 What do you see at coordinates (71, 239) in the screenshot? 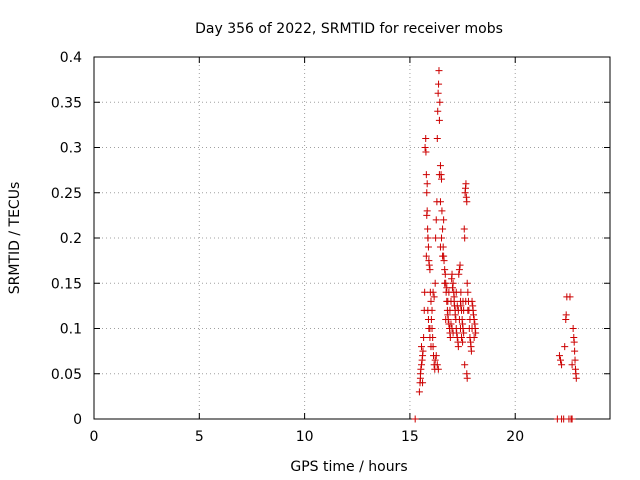
I see `y-tick-label: 0.2` at bounding box center [71, 239].